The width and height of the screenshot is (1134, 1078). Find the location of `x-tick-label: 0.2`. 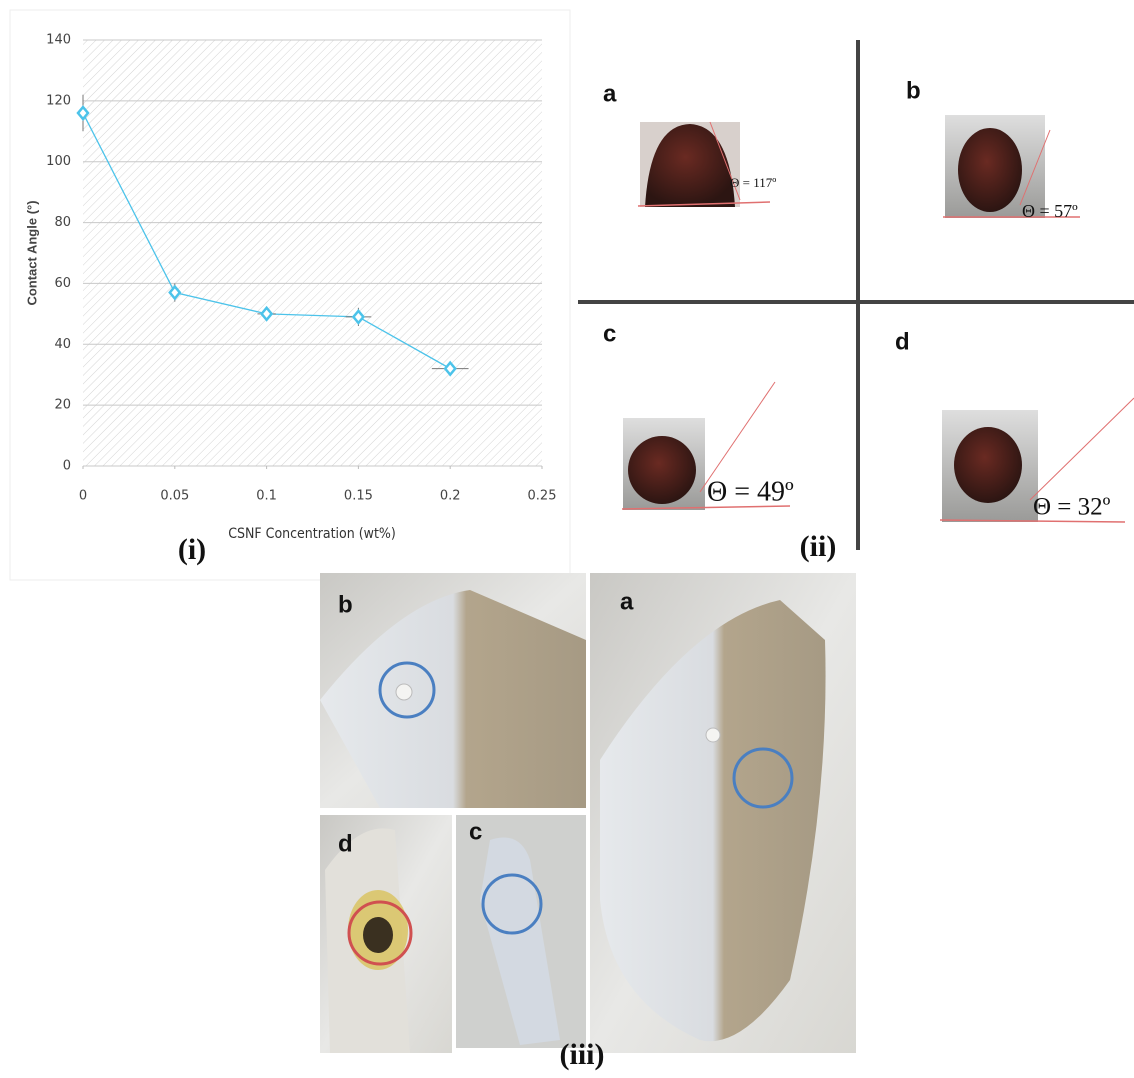

x-tick-label: 0.2 is located at coordinates (450, 496).